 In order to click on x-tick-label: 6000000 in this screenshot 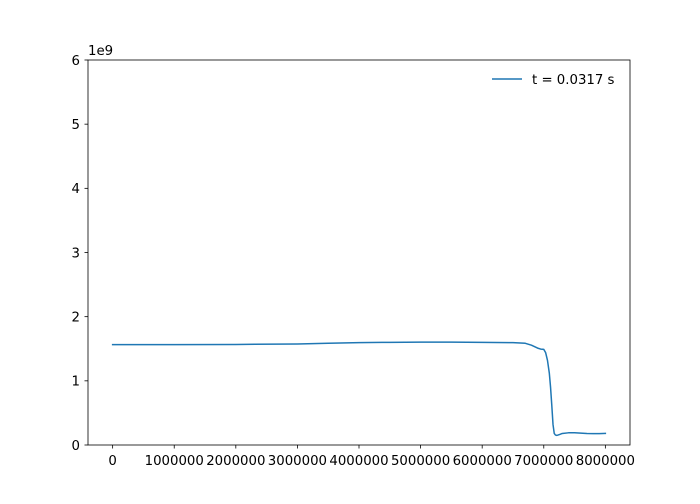, I will do `click(482, 461)`.